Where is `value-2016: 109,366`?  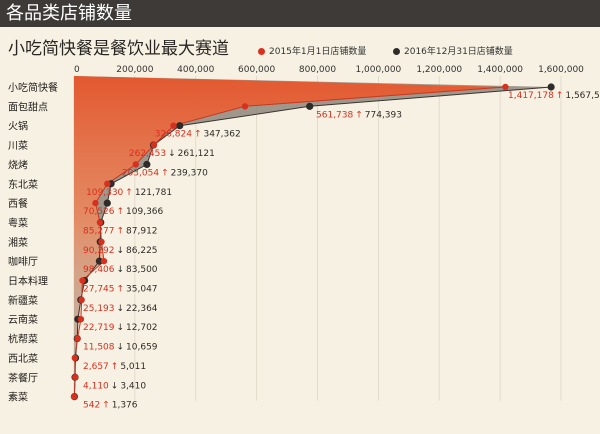
value-2016: 109,366 is located at coordinates (144, 212).